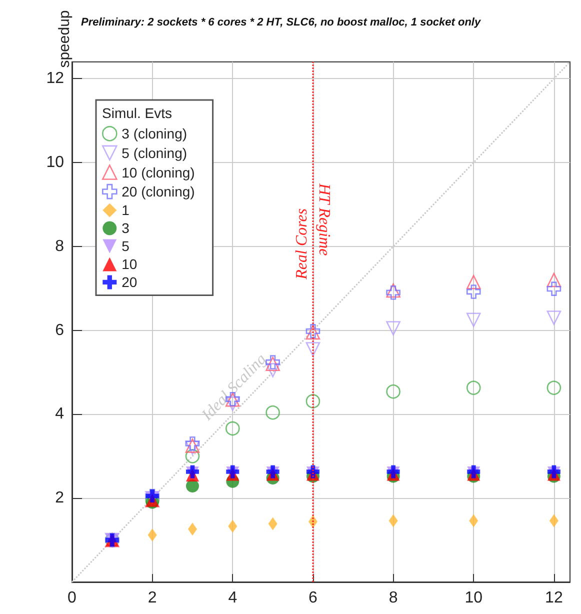 This screenshot has height=614, width=581. I want to click on x-tick-label: 12, so click(554, 598).